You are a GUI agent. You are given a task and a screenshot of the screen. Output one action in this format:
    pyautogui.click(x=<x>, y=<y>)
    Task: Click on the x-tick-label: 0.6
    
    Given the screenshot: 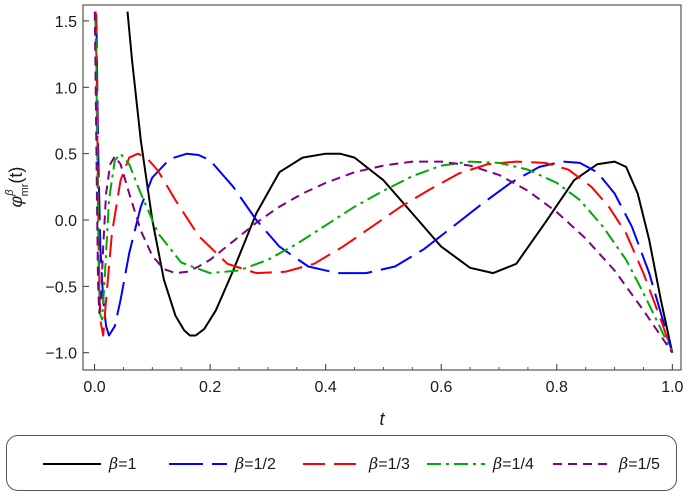 What is the action you would take?
    pyautogui.click(x=441, y=387)
    